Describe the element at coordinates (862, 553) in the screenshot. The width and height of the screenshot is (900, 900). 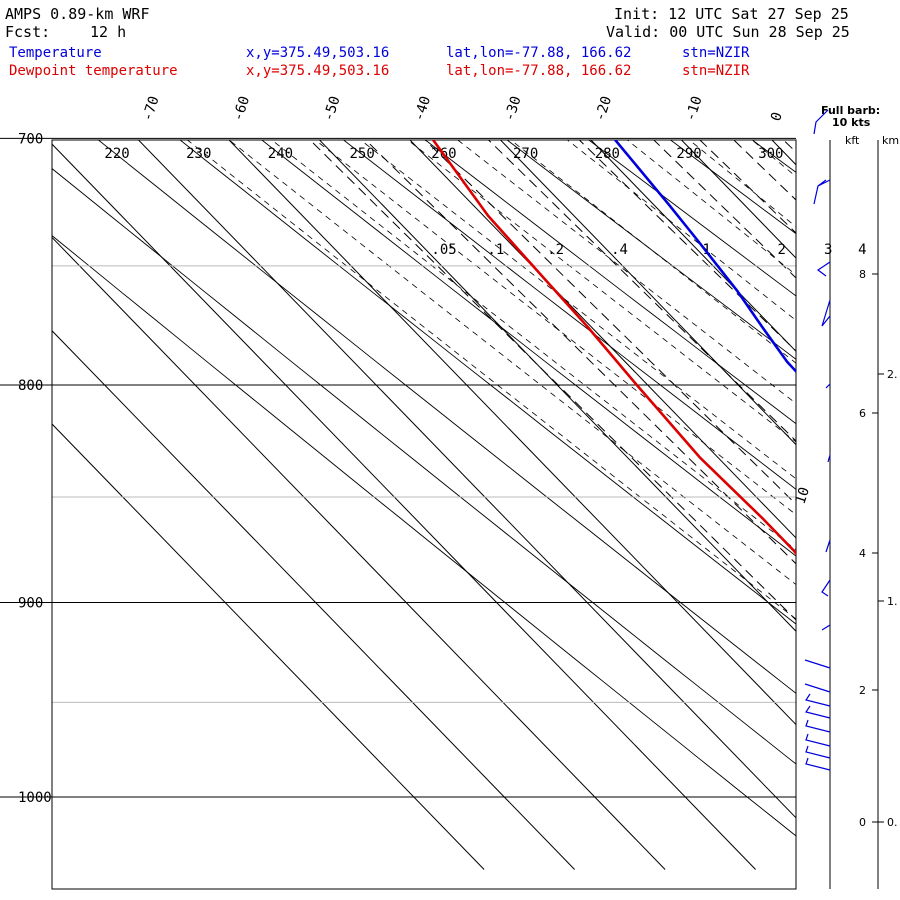
I see `kft-tick-label: 4` at that location.